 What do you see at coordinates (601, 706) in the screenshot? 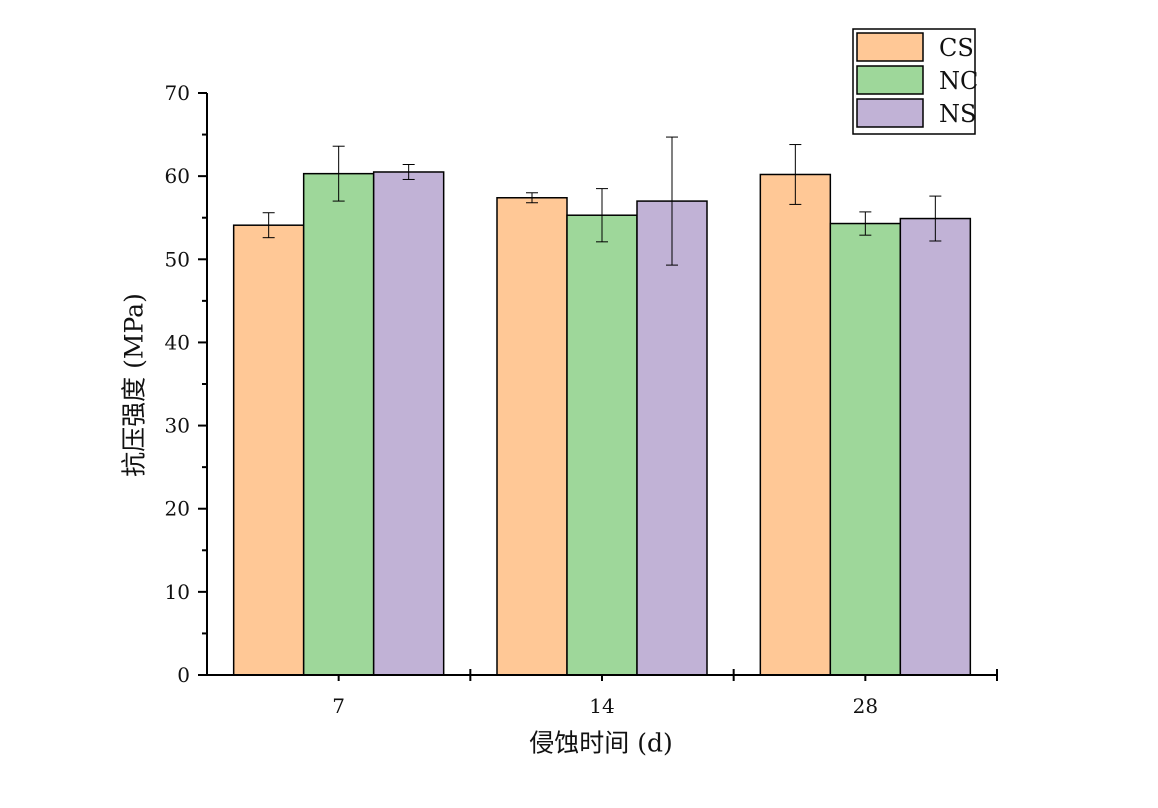
I see `x-tick-label-14: 14` at bounding box center [601, 706].